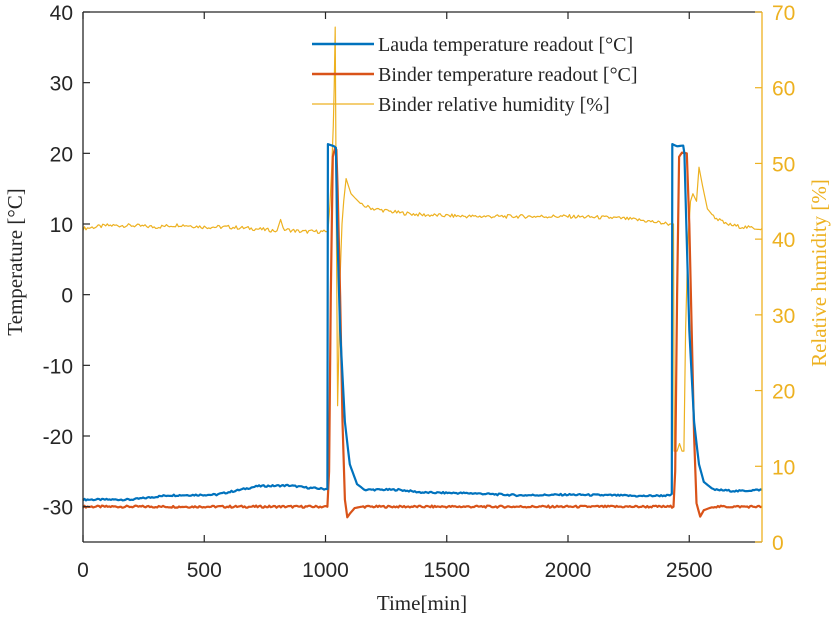 This screenshot has width=835, height=618. I want to click on y-axis-left-title: Temperature [°C], so click(15, 261).